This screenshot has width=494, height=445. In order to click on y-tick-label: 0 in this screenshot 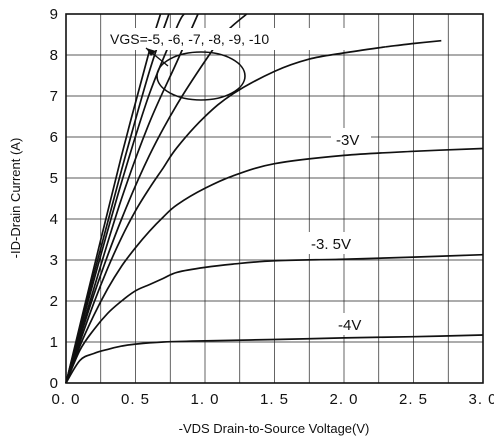, I will do `click(54, 383)`.